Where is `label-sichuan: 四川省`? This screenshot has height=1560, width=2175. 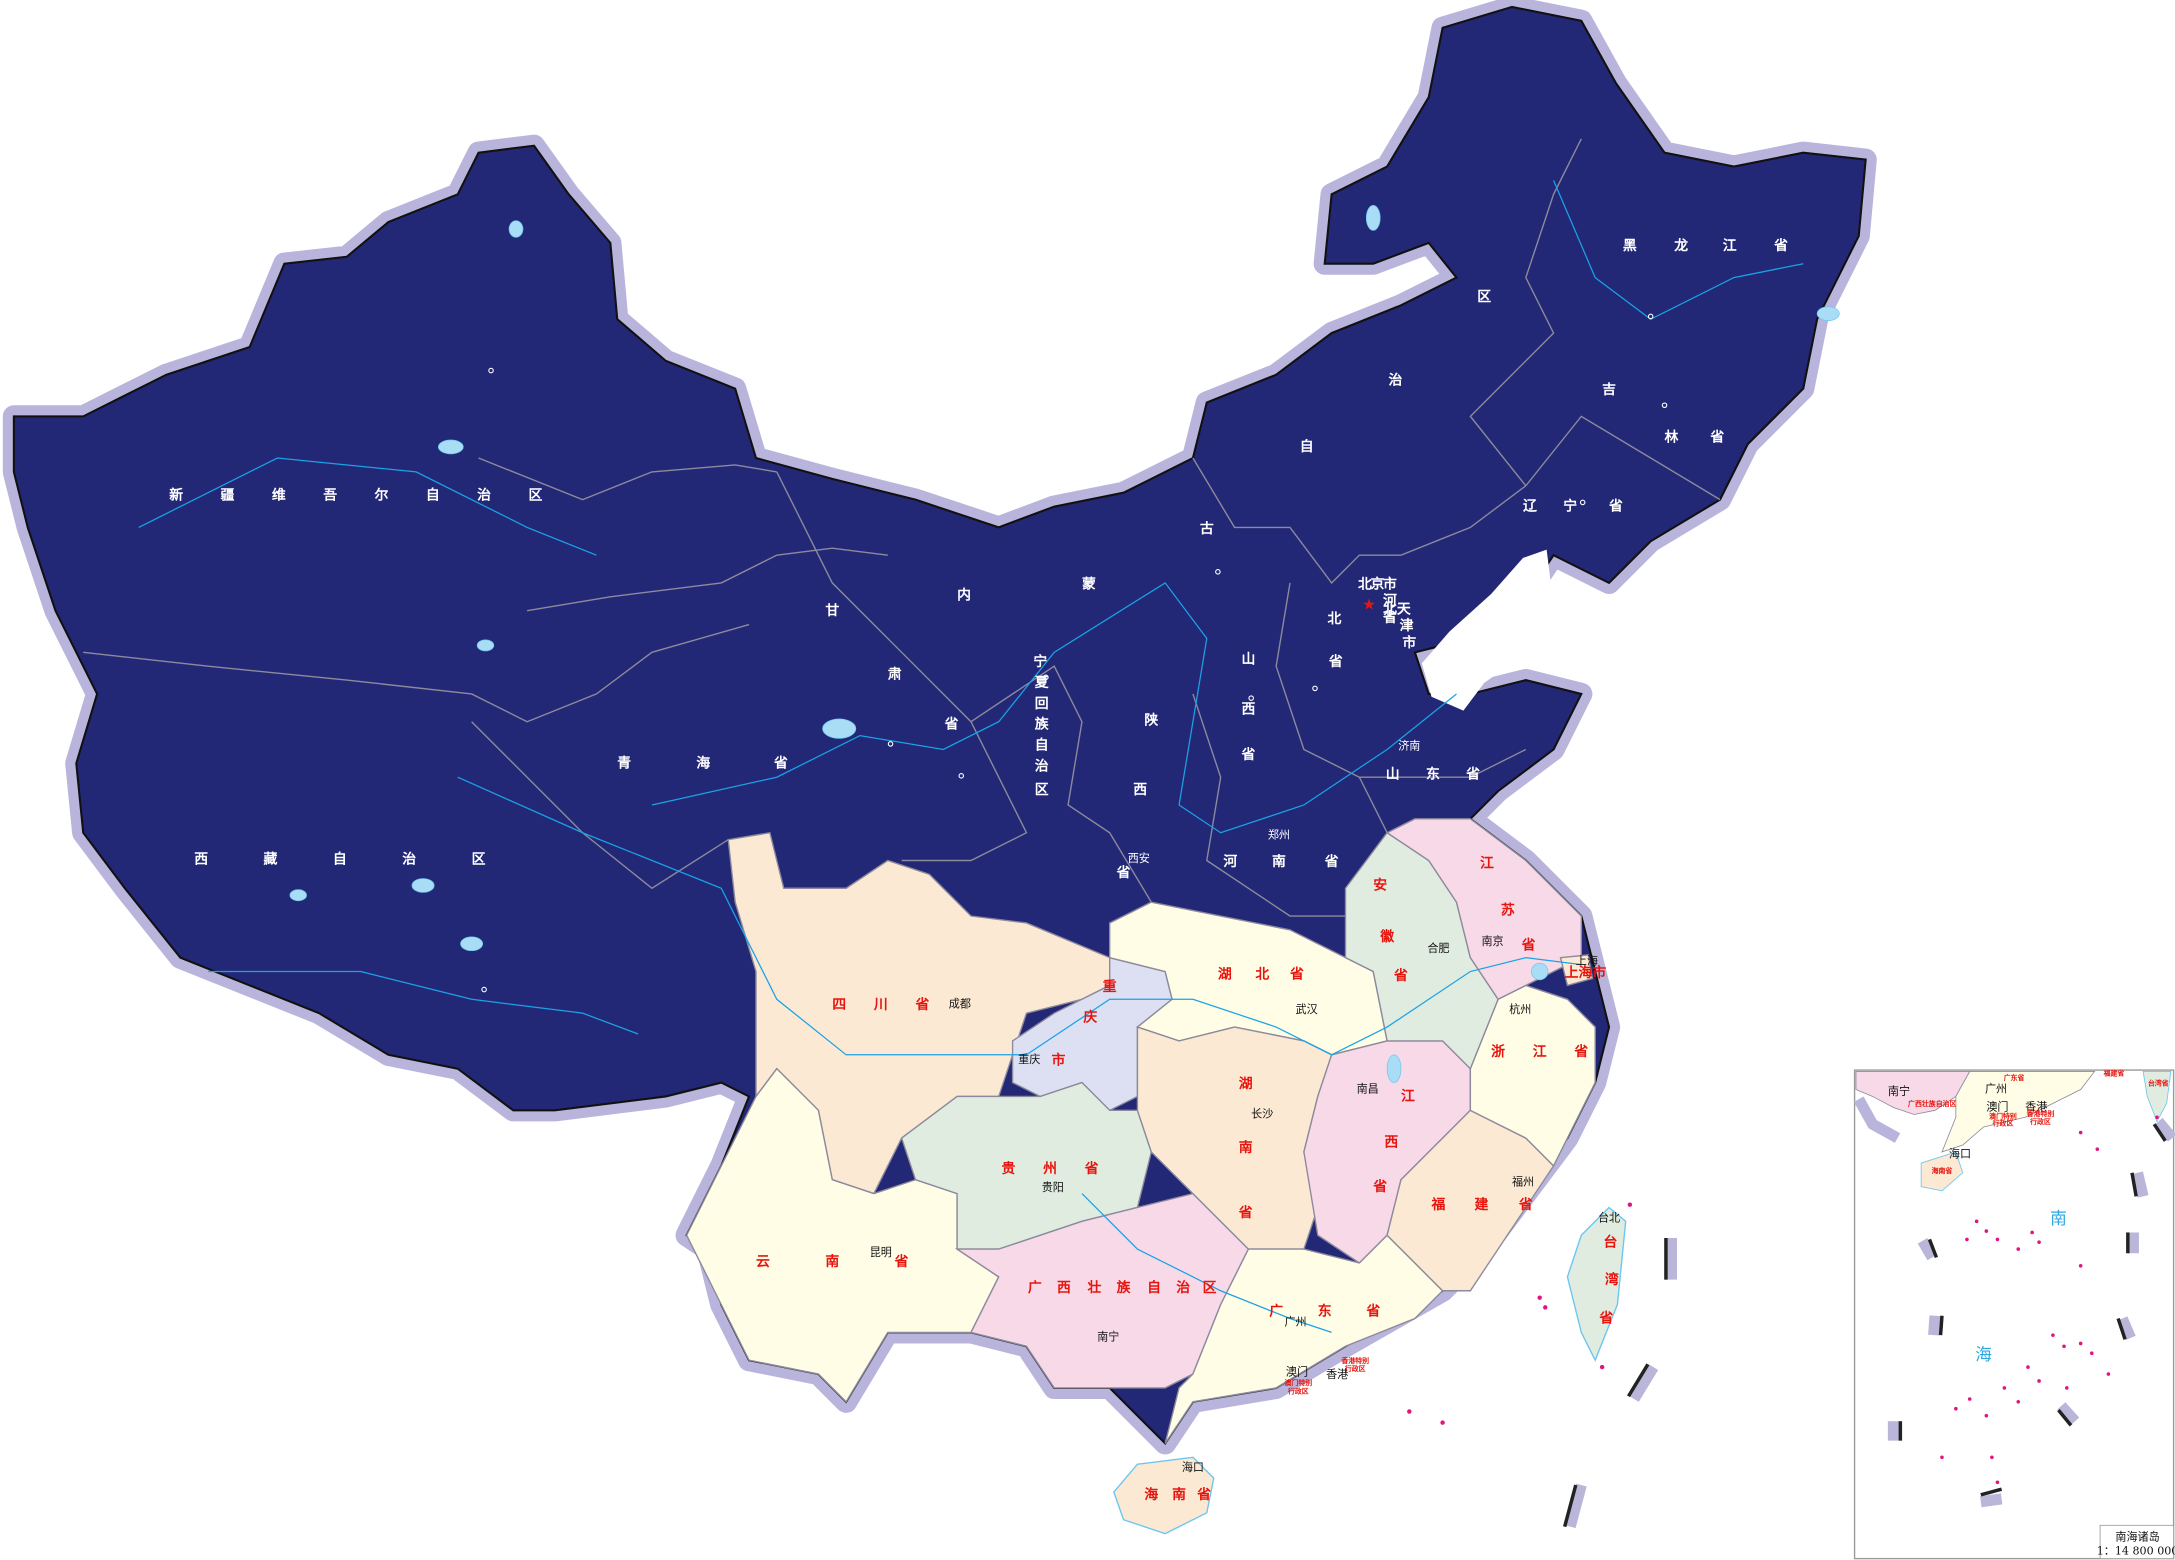 label-sichuan: 四川省 is located at coordinates (880, 1004).